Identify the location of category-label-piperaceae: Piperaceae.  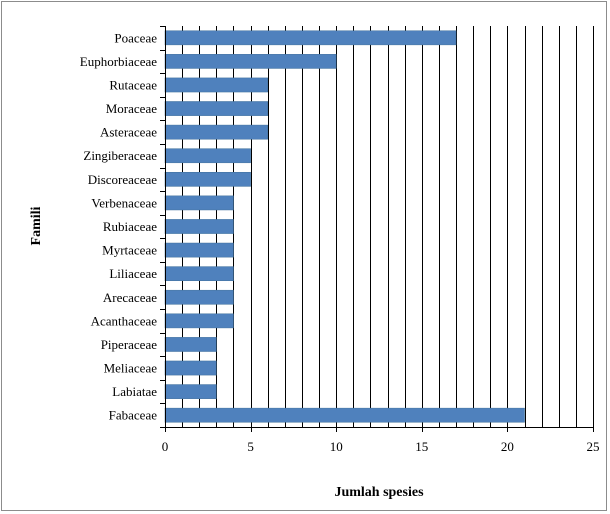
(129, 344).